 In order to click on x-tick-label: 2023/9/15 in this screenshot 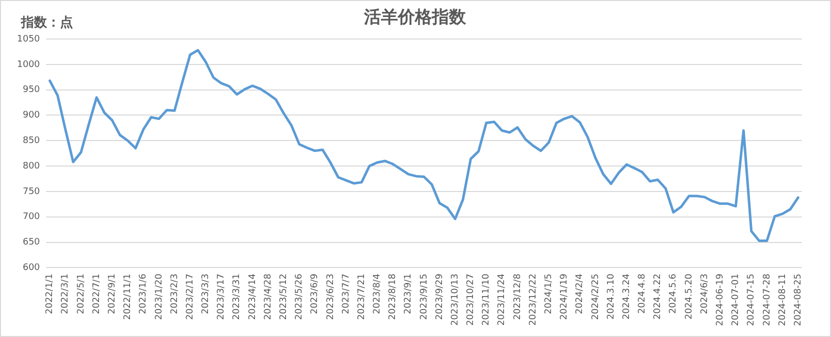, I will do `click(424, 297)`.